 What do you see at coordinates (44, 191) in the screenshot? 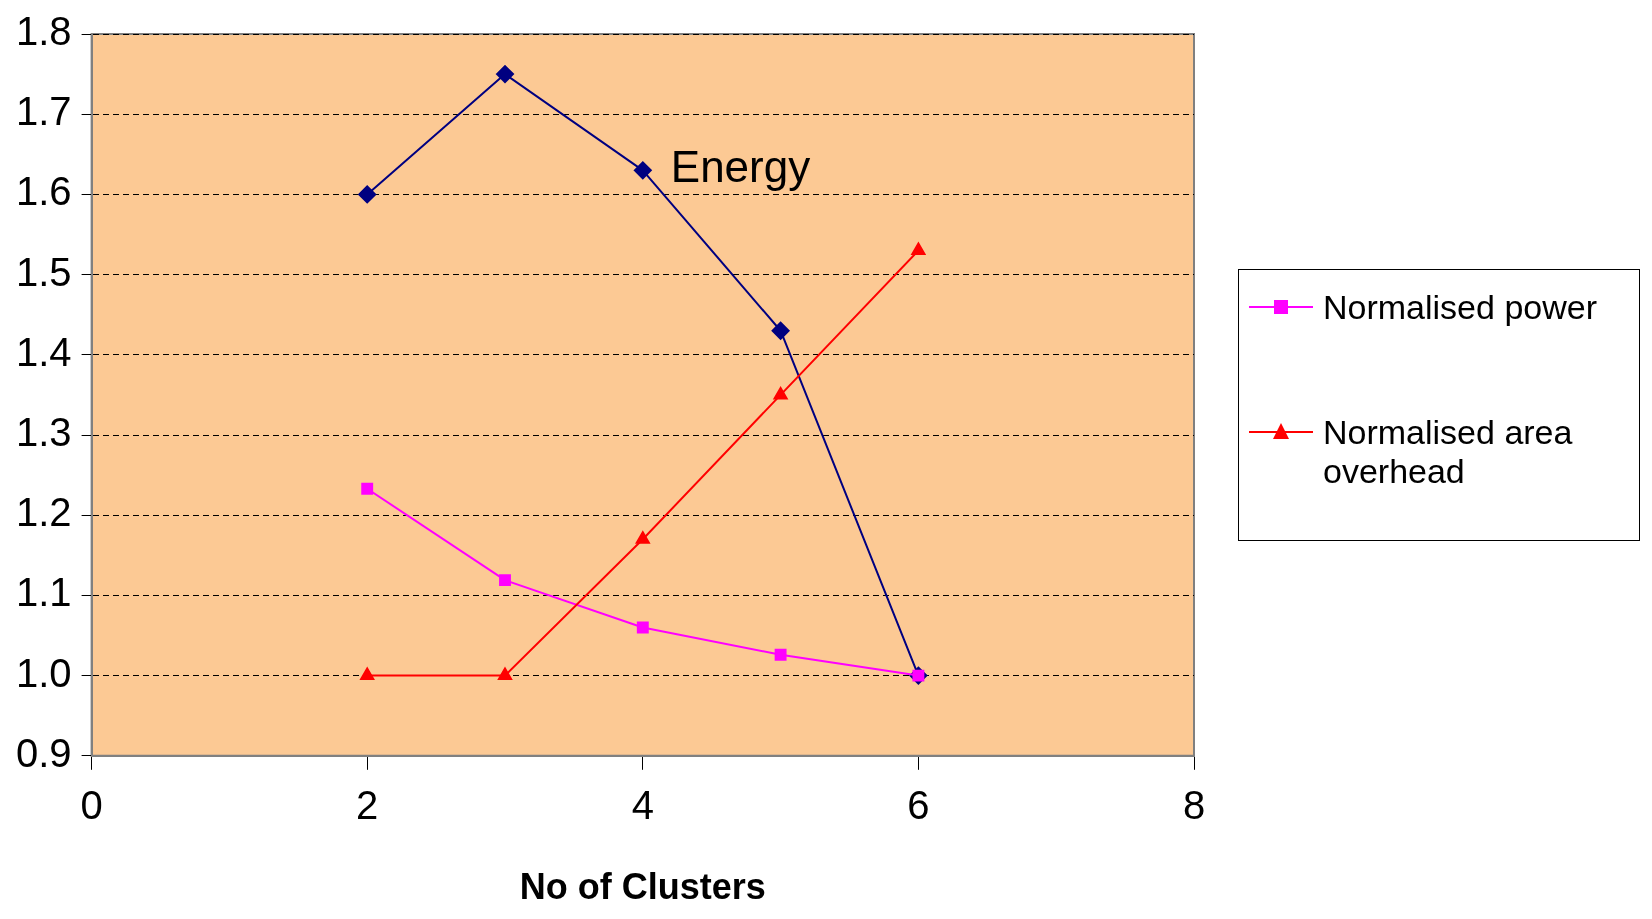
I see `y-tick-label: 1.6` at bounding box center [44, 191].